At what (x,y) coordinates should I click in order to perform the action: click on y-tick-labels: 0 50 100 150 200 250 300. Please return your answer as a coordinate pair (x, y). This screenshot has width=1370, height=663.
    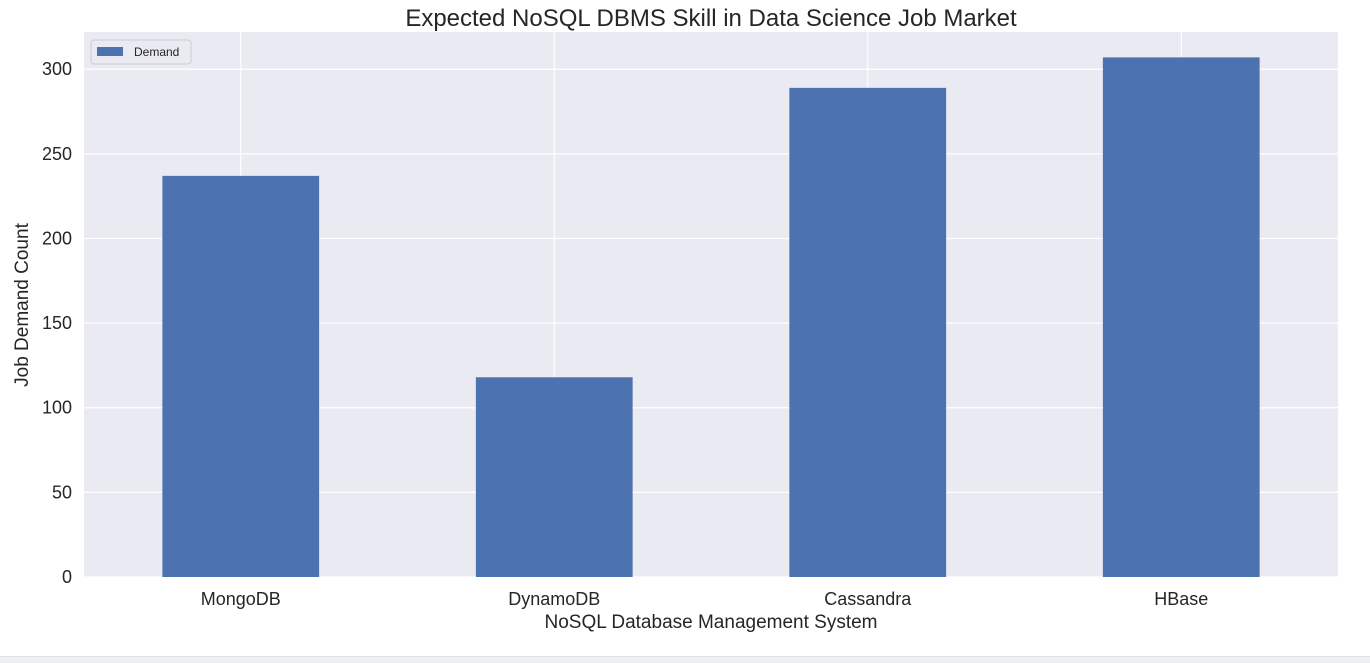
    Looking at the image, I should click on (57, 323).